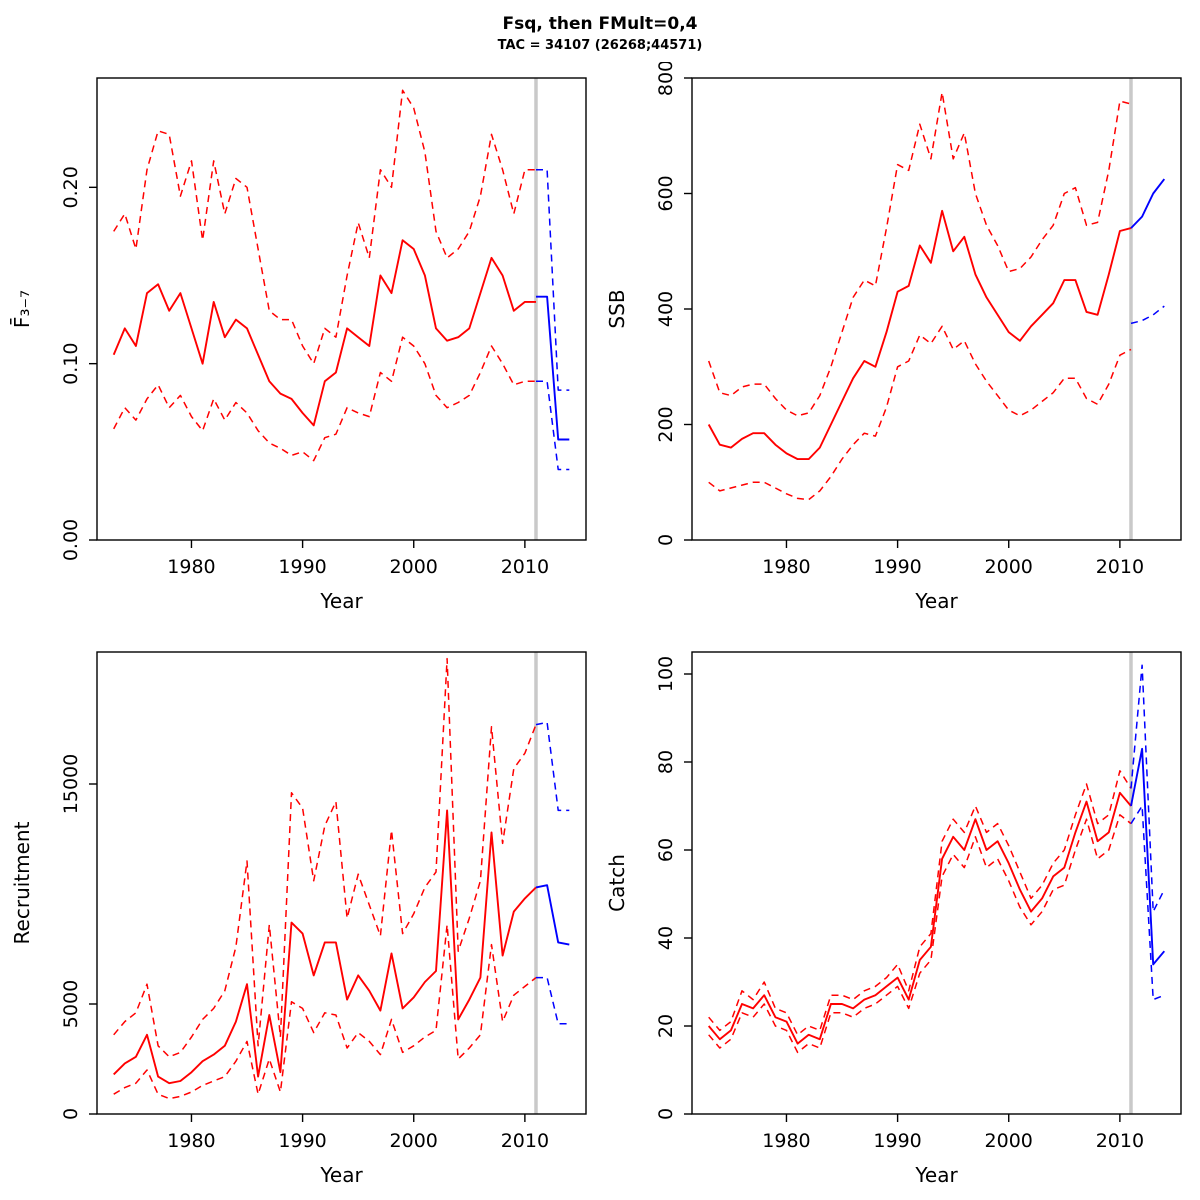 The image size is (1200, 1200). I want to click on y-tick-label: 100, so click(666, 674).